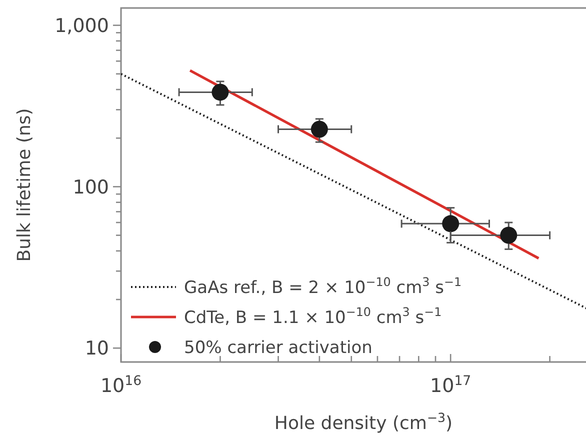  What do you see at coordinates (96, 349) in the screenshot?
I see `y-tick-label: 10` at bounding box center [96, 349].